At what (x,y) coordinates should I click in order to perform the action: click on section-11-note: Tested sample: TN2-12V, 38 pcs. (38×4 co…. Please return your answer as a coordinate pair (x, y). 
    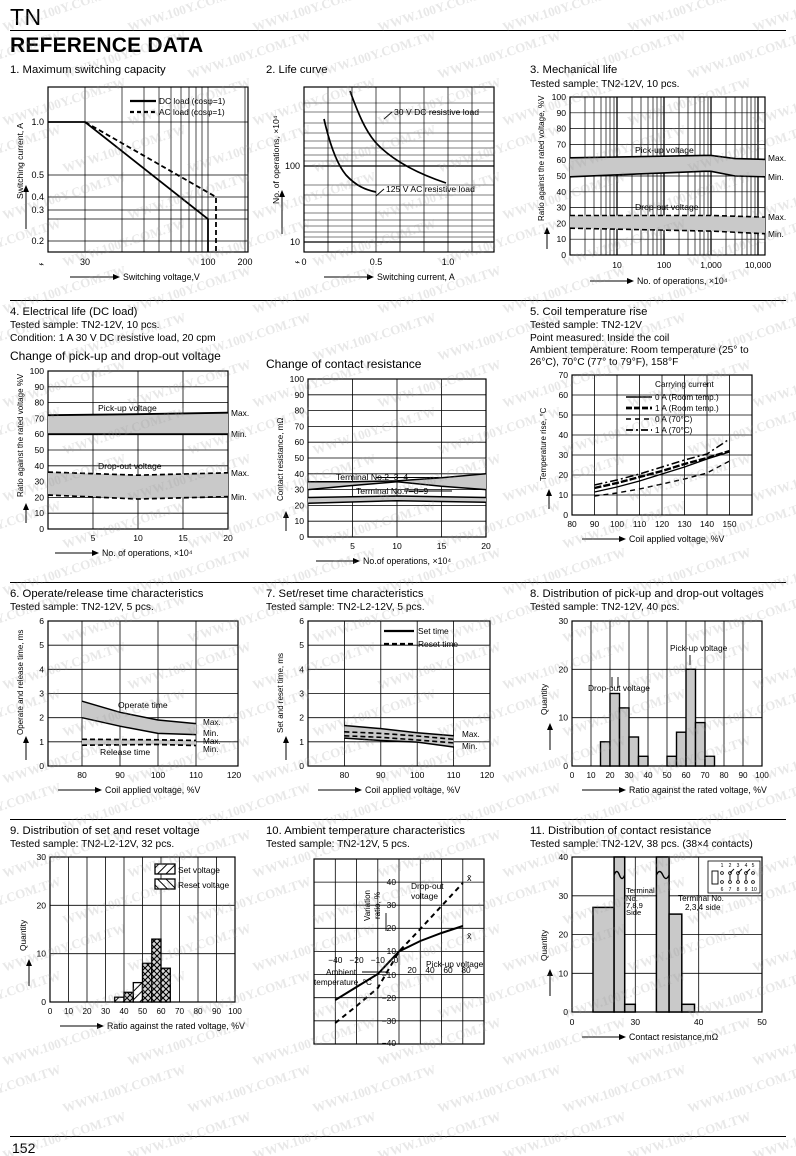
    Looking at the image, I should click on (641, 845).